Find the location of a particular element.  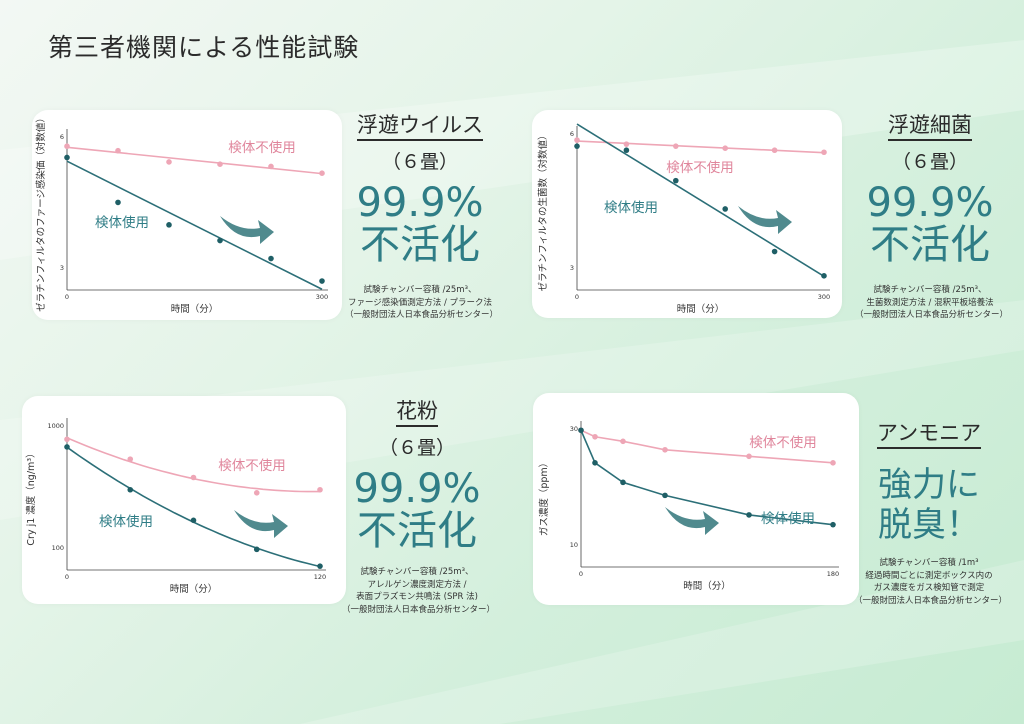

note-line: ガス濃度をガス検知管で測定 is located at coordinates (929, 588).